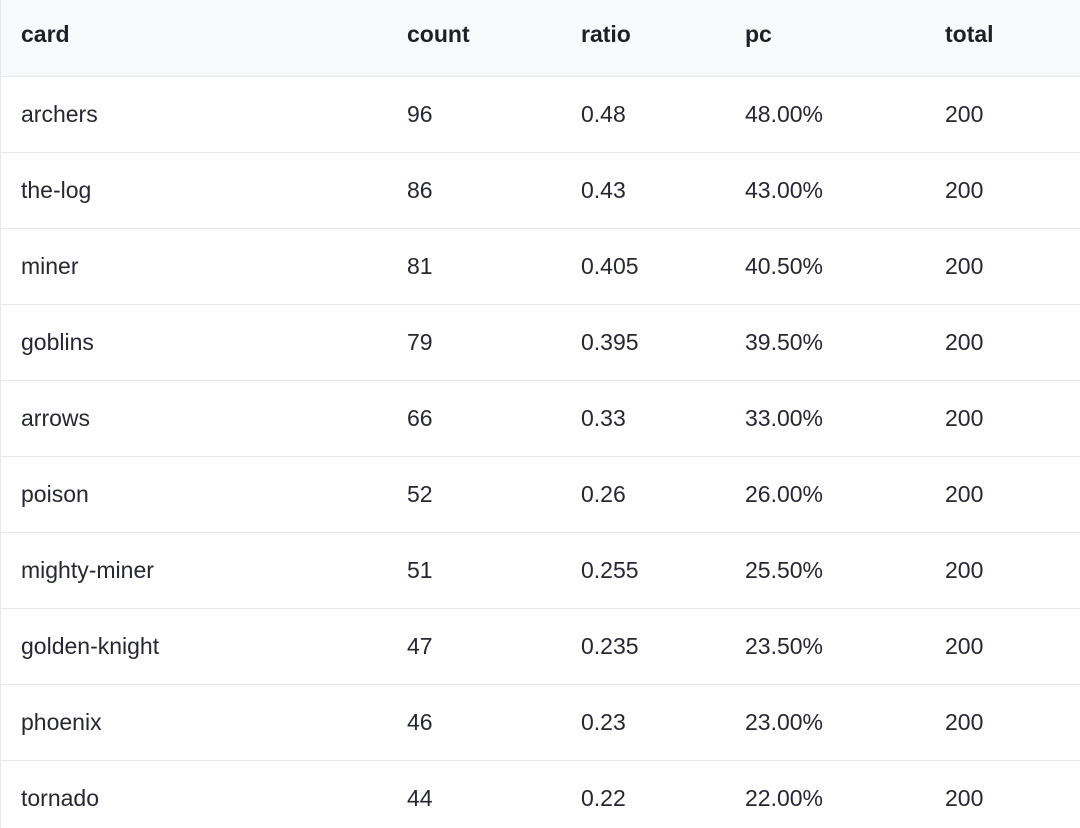 This screenshot has width=1080, height=828. I want to click on table-row: poison 52 0.26 26.00% 200, so click(540, 494).